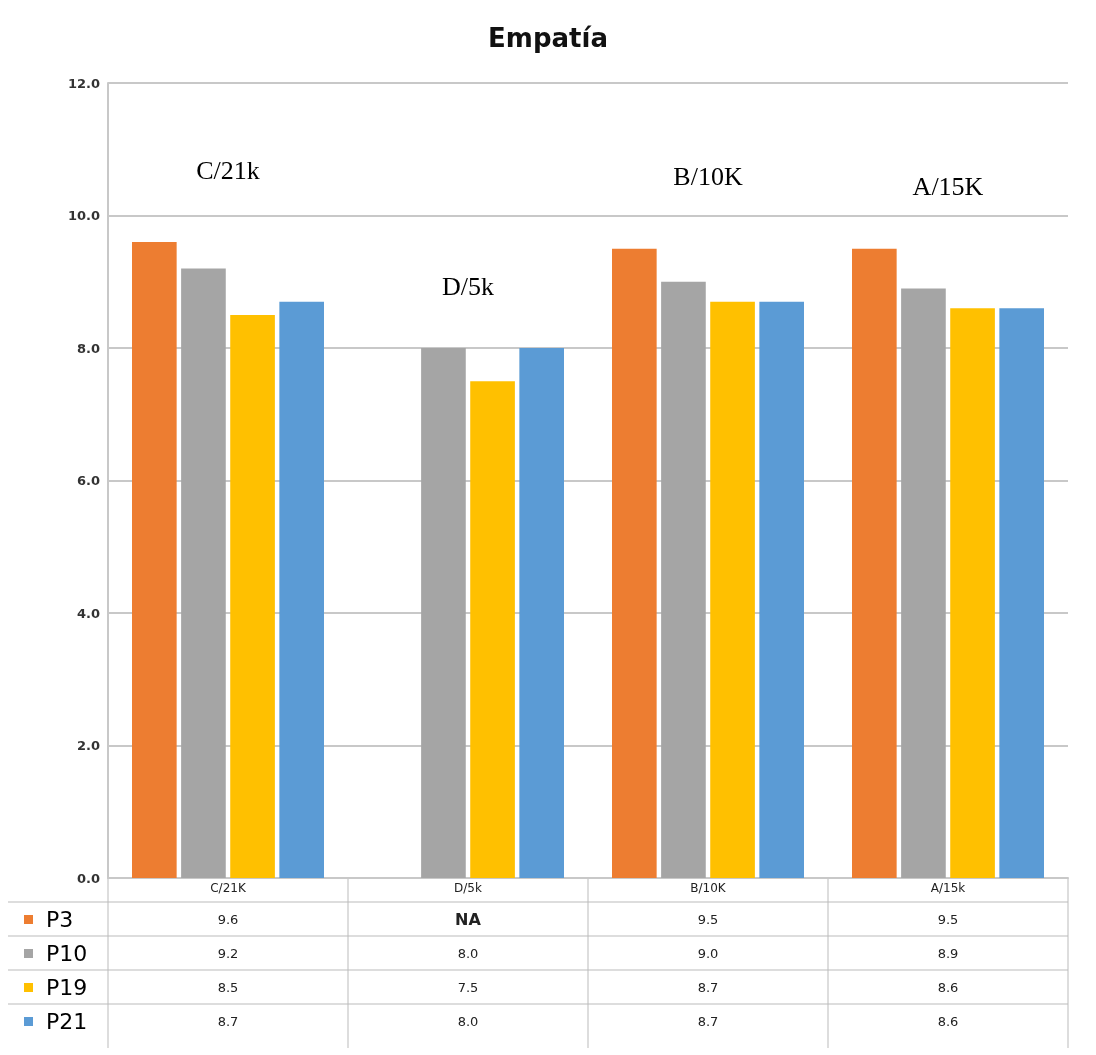  I want to click on y-tick-label: 6.0, so click(88, 480).